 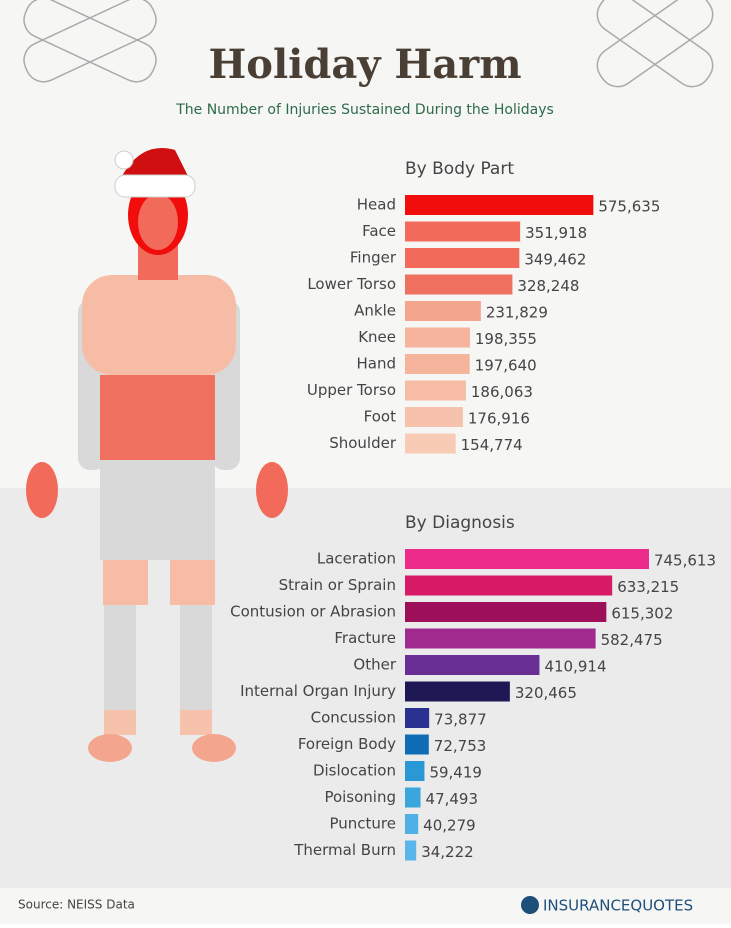 I want to click on chart-title: By Body Part, so click(x=459, y=169).